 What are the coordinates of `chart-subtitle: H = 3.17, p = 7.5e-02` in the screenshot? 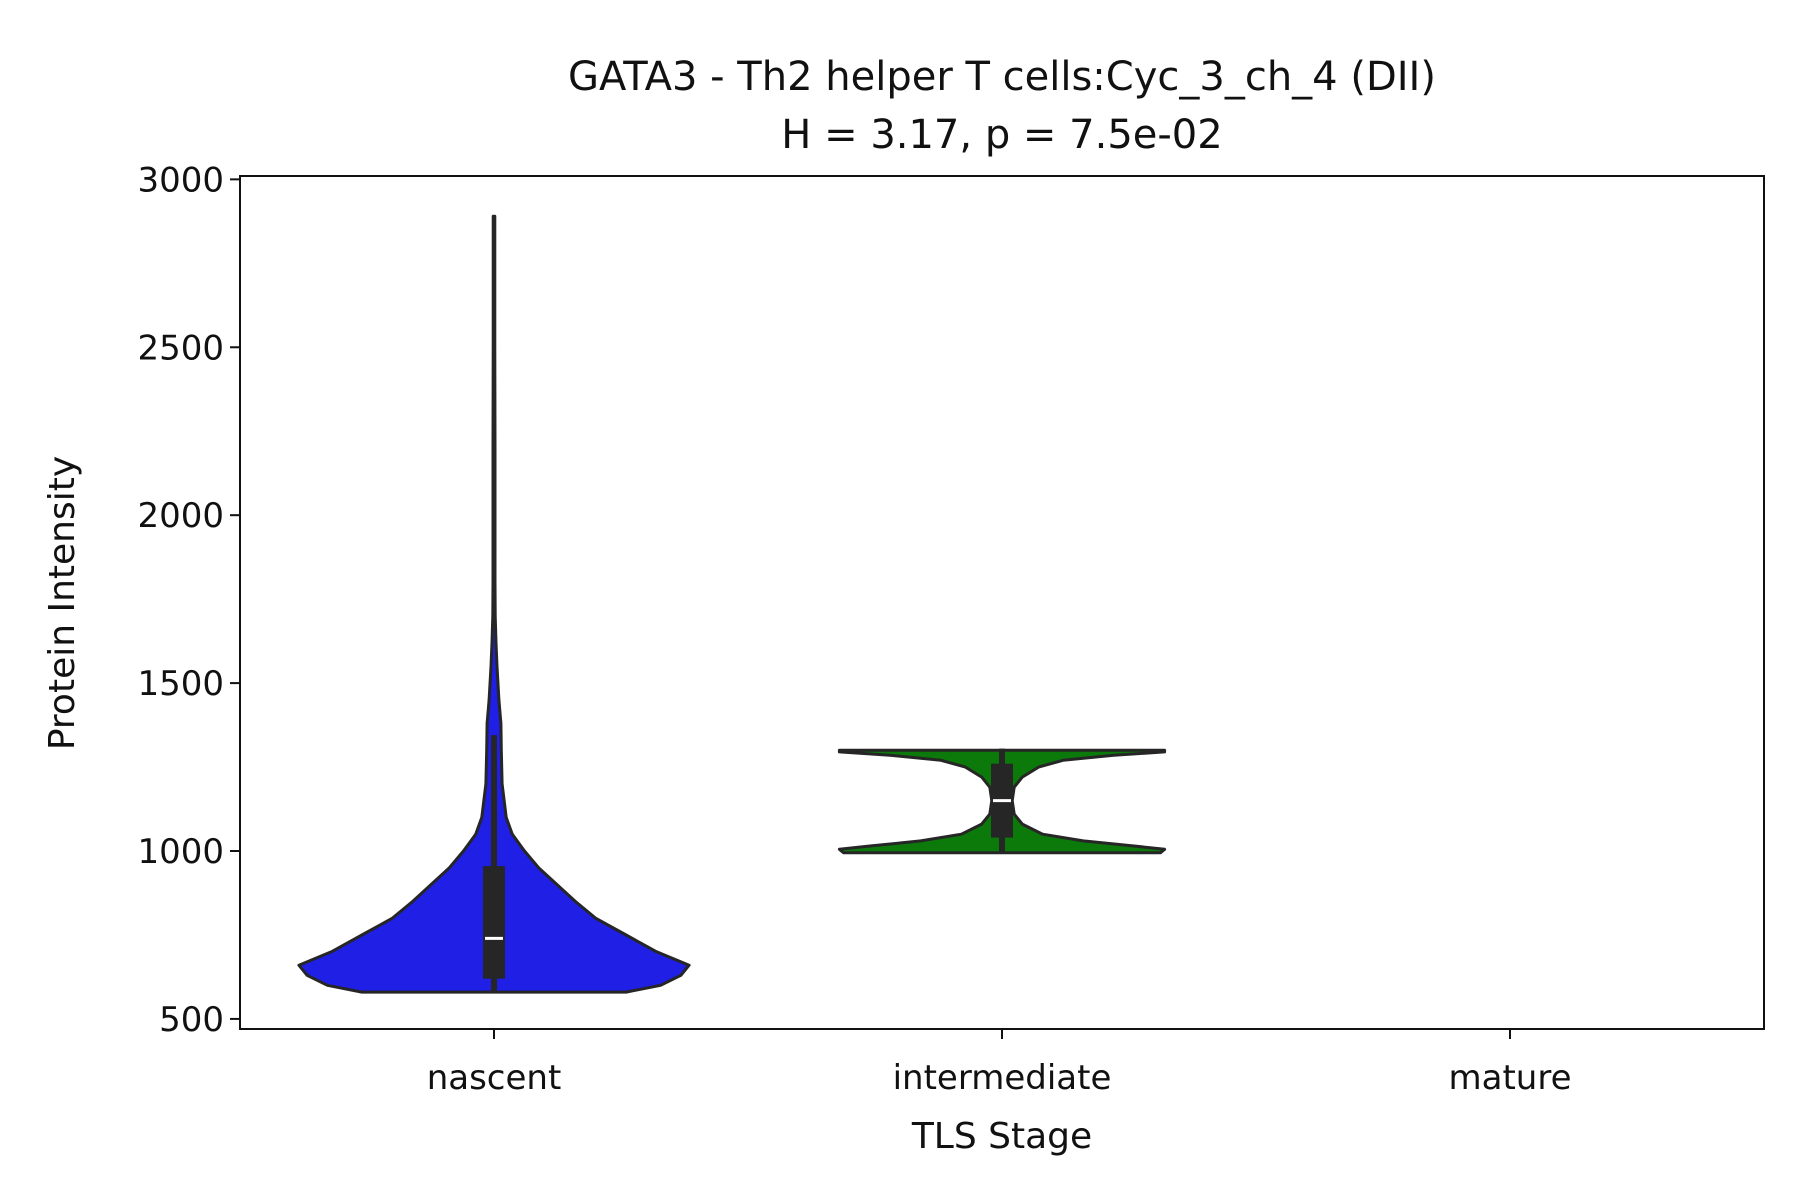 It's located at (1001, 135).